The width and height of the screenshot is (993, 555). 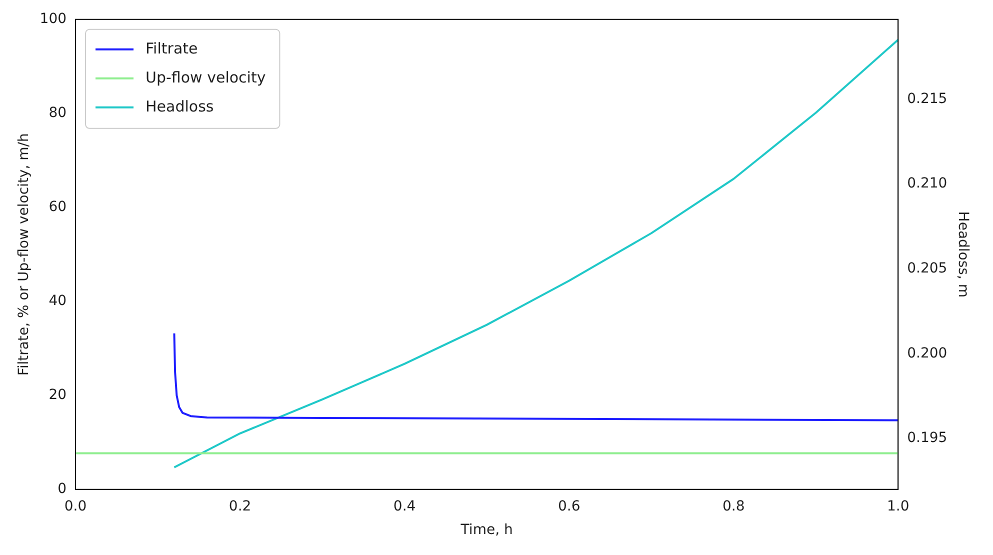 I want to click on y-tick-label: 40, so click(x=57, y=301).